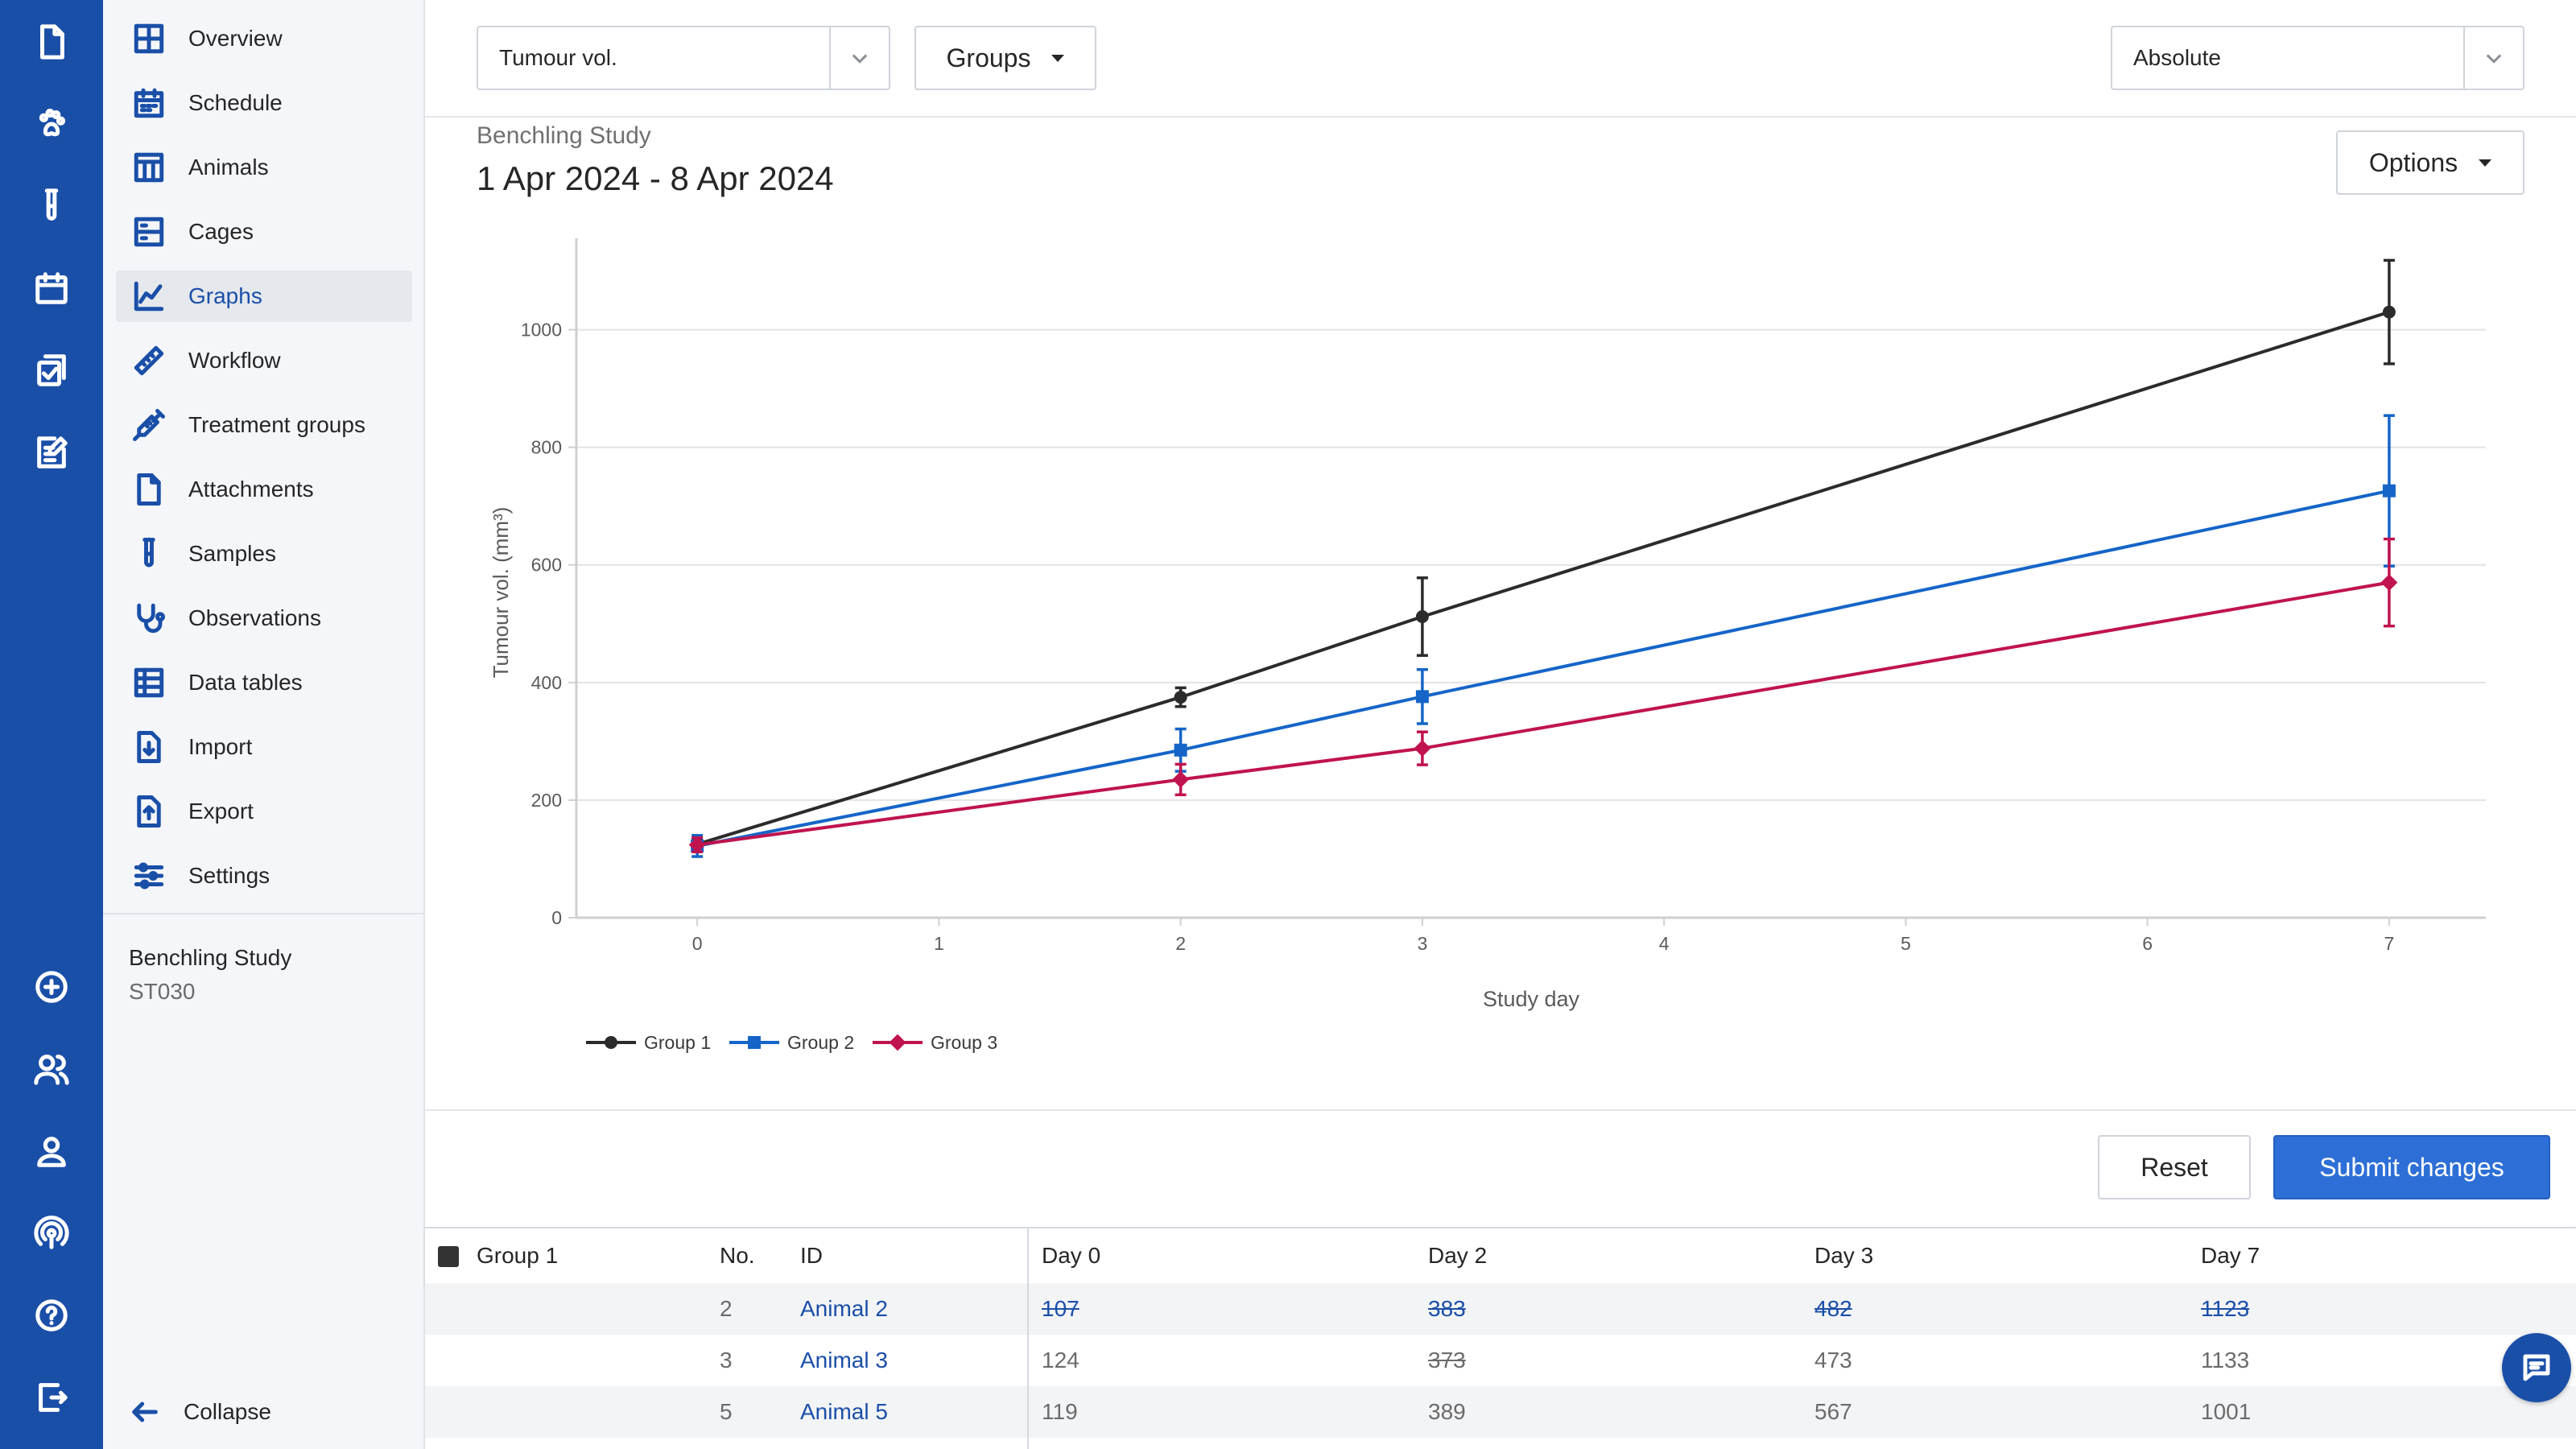 The width and height of the screenshot is (2576, 1449). What do you see at coordinates (225, 295) in the screenshot?
I see `sidebar-item-label: Graphs` at bounding box center [225, 295].